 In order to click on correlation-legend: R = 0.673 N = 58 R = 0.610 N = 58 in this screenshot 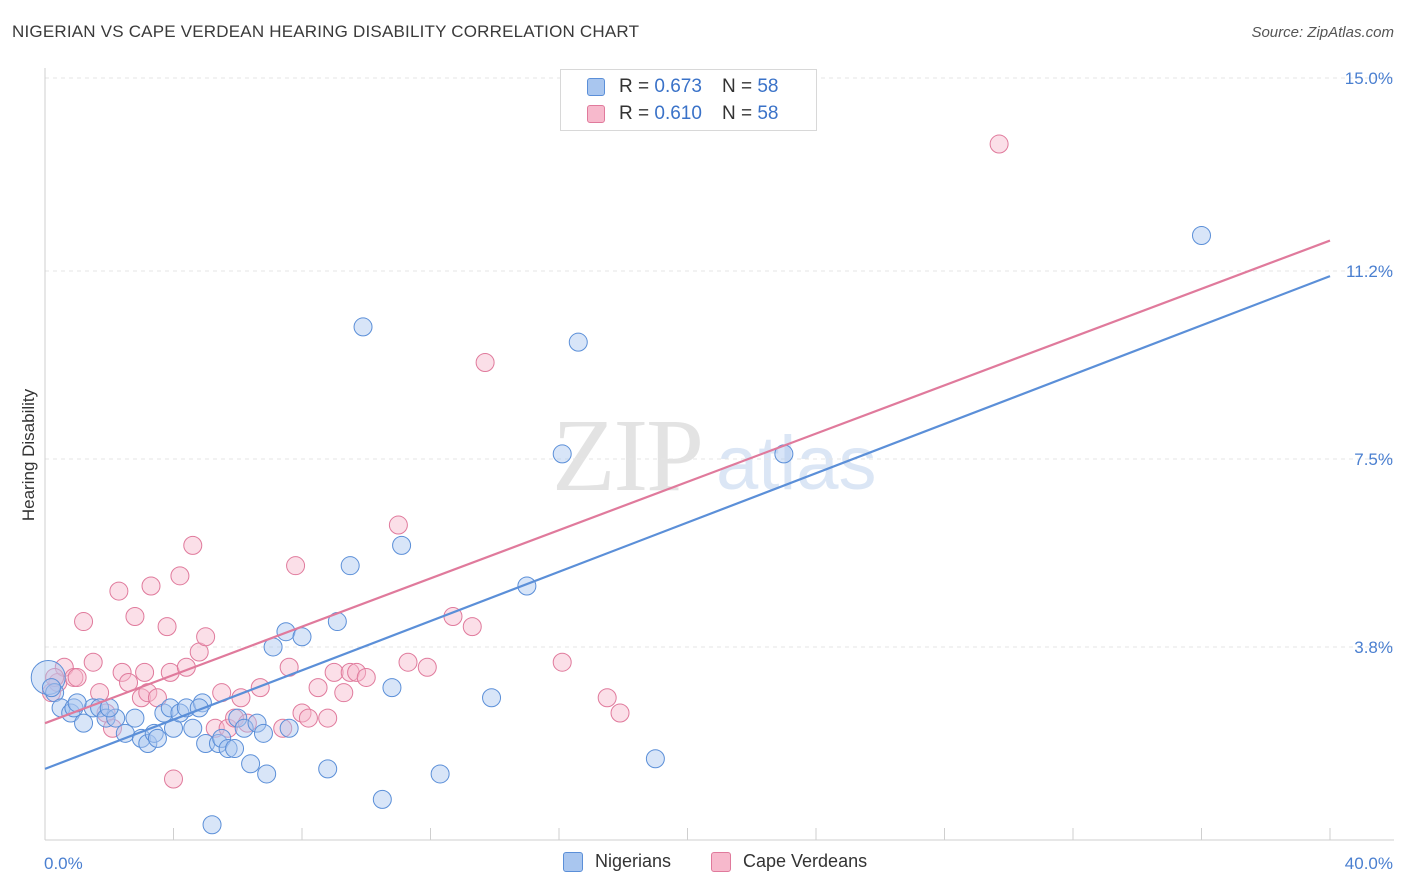, I will do `click(688, 100)`.